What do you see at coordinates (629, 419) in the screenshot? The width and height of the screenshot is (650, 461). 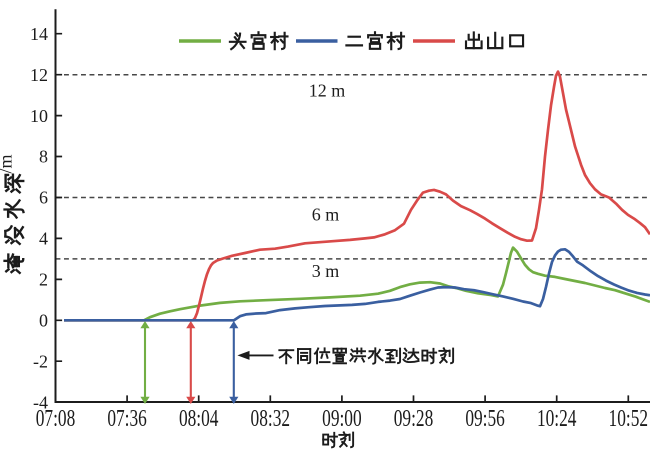 I see `svg-text: 10:52` at bounding box center [629, 419].